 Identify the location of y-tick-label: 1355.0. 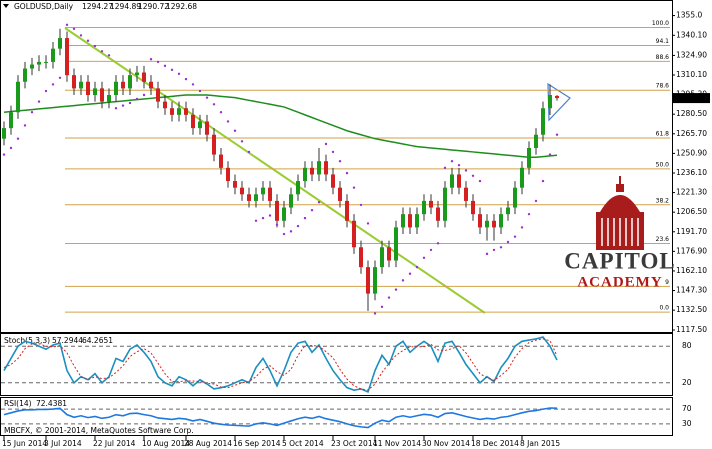
(689, 15).